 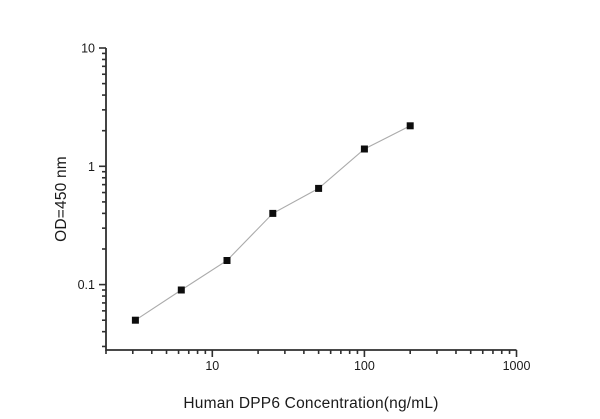 What do you see at coordinates (311, 403) in the screenshot?
I see `x-axis-title: Human DPP6 Concentration(ng/mL)` at bounding box center [311, 403].